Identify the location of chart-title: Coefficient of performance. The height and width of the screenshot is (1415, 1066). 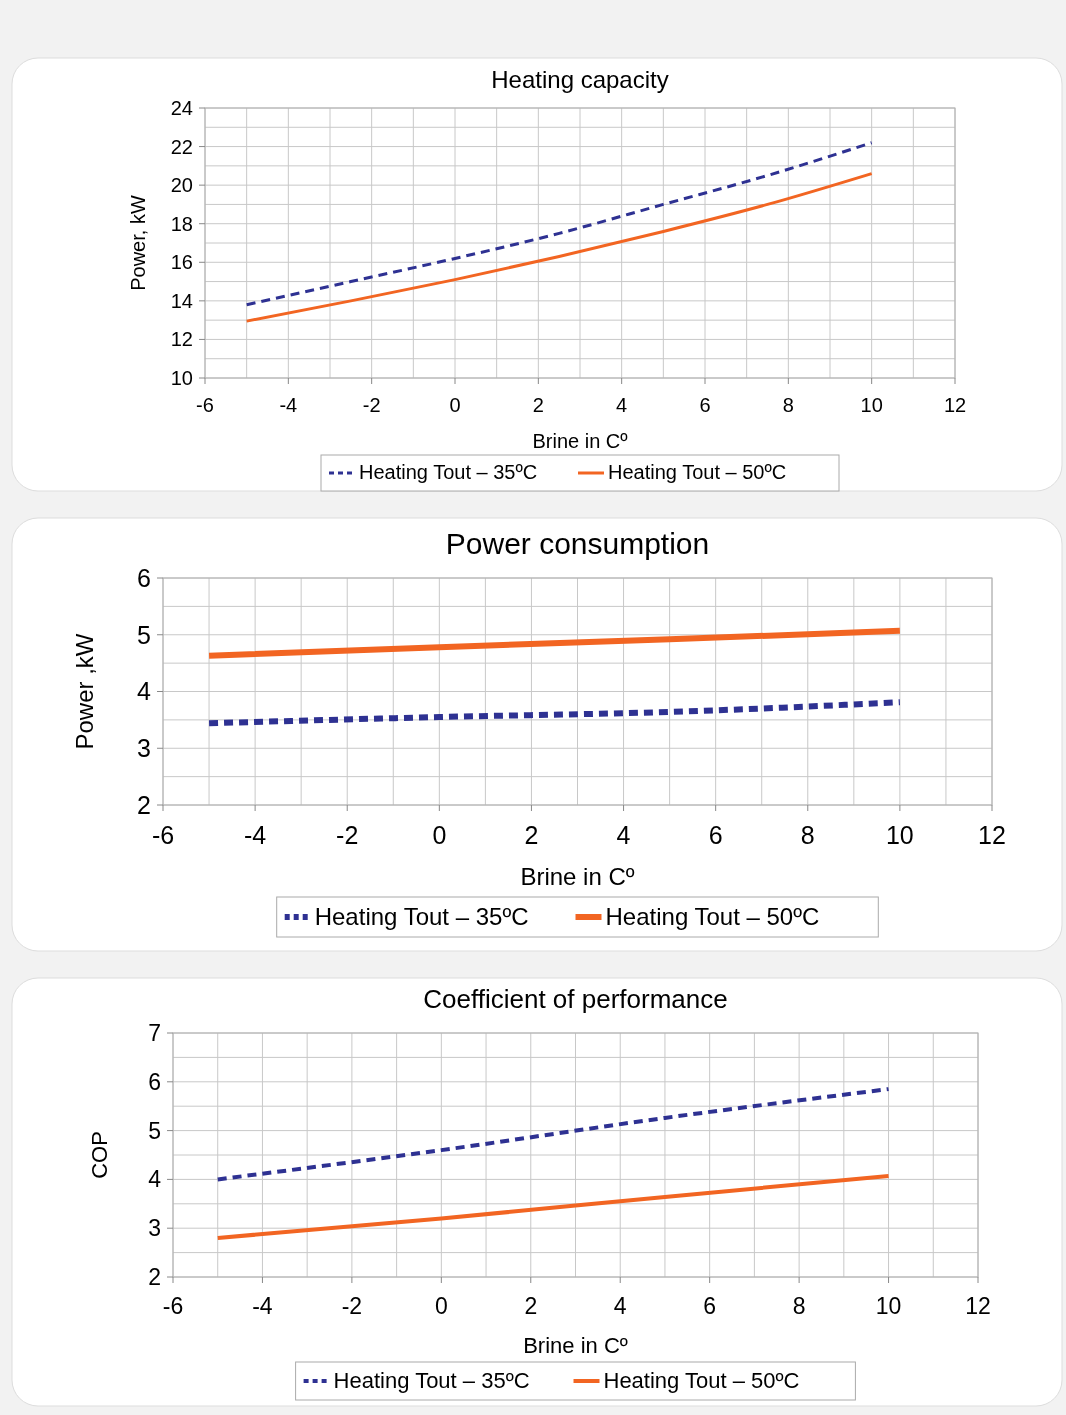
(575, 999).